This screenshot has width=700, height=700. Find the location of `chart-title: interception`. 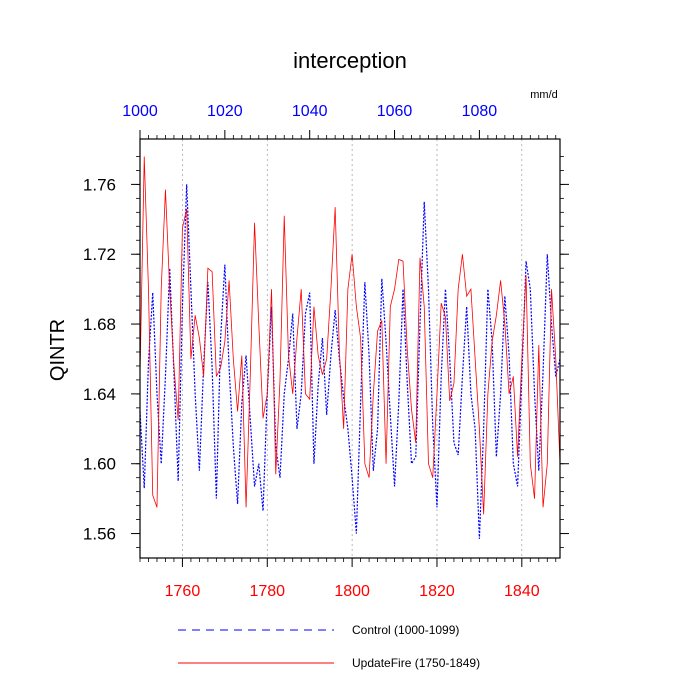

chart-title: interception is located at coordinates (350, 60).